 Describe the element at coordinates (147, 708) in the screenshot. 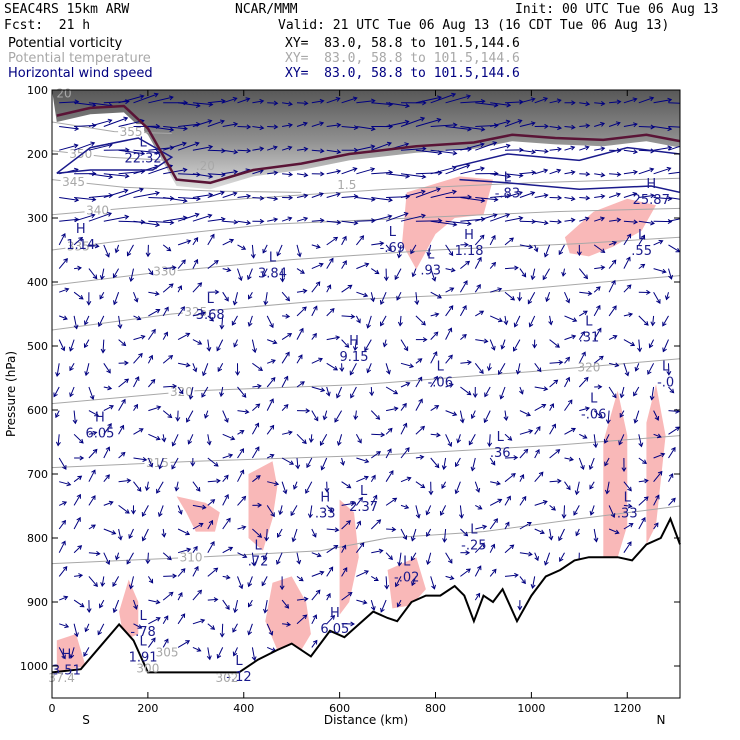

I see `x-tick-label: 200` at that location.